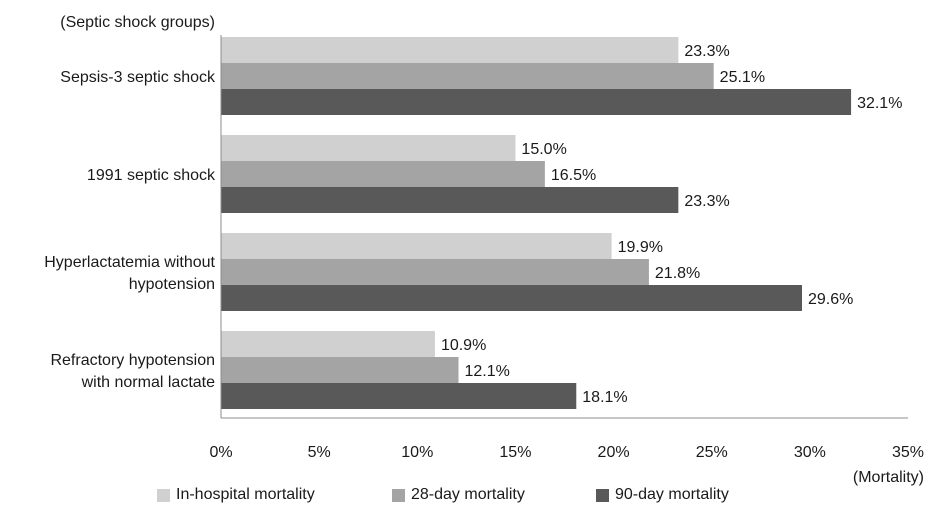  What do you see at coordinates (604, 397) in the screenshot?
I see `data-label-4-3: 18.1%` at bounding box center [604, 397].